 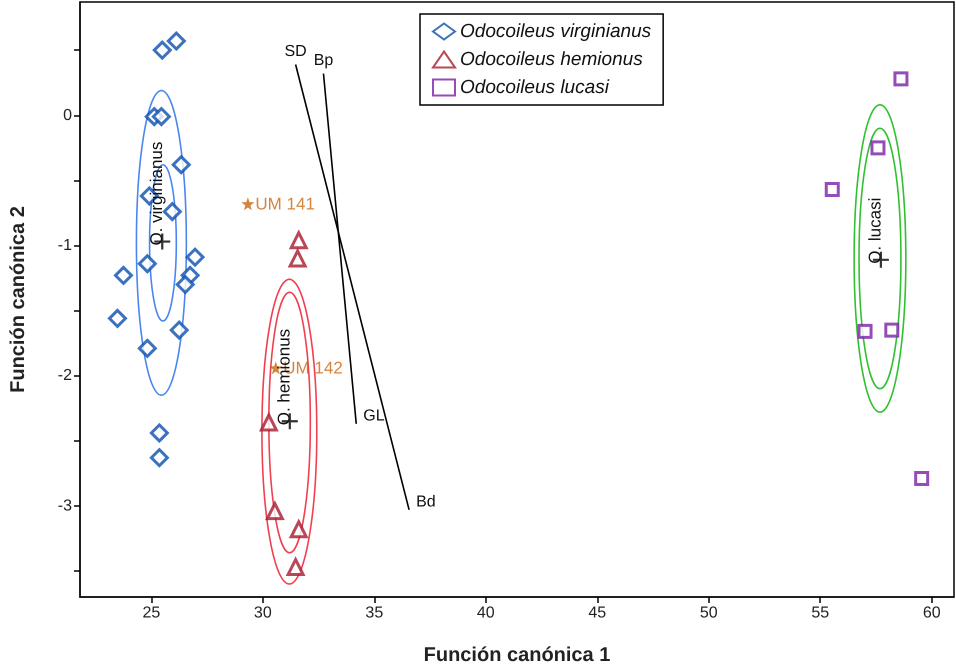 What do you see at coordinates (65, 505) in the screenshot?
I see `y-tick-label: -3` at bounding box center [65, 505].